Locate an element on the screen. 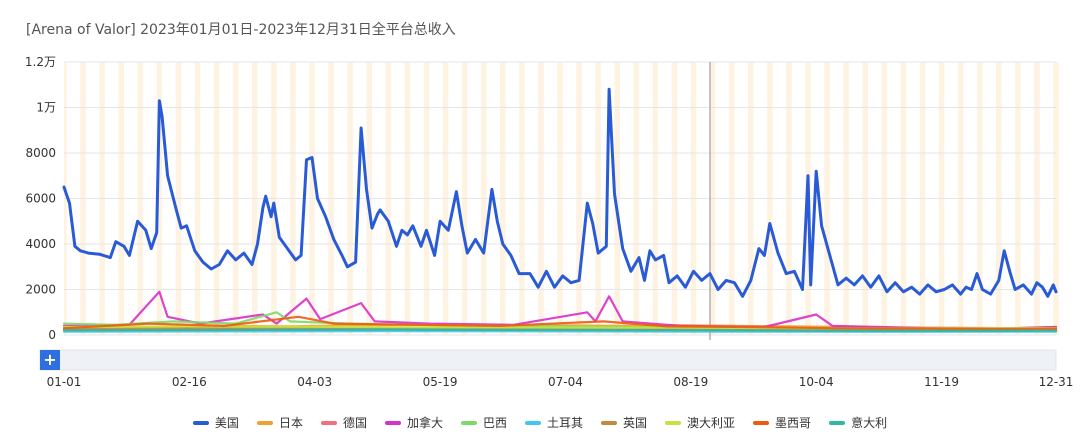 The height and width of the screenshot is (440, 1080). y-tick-label: 4000 is located at coordinates (40, 244).